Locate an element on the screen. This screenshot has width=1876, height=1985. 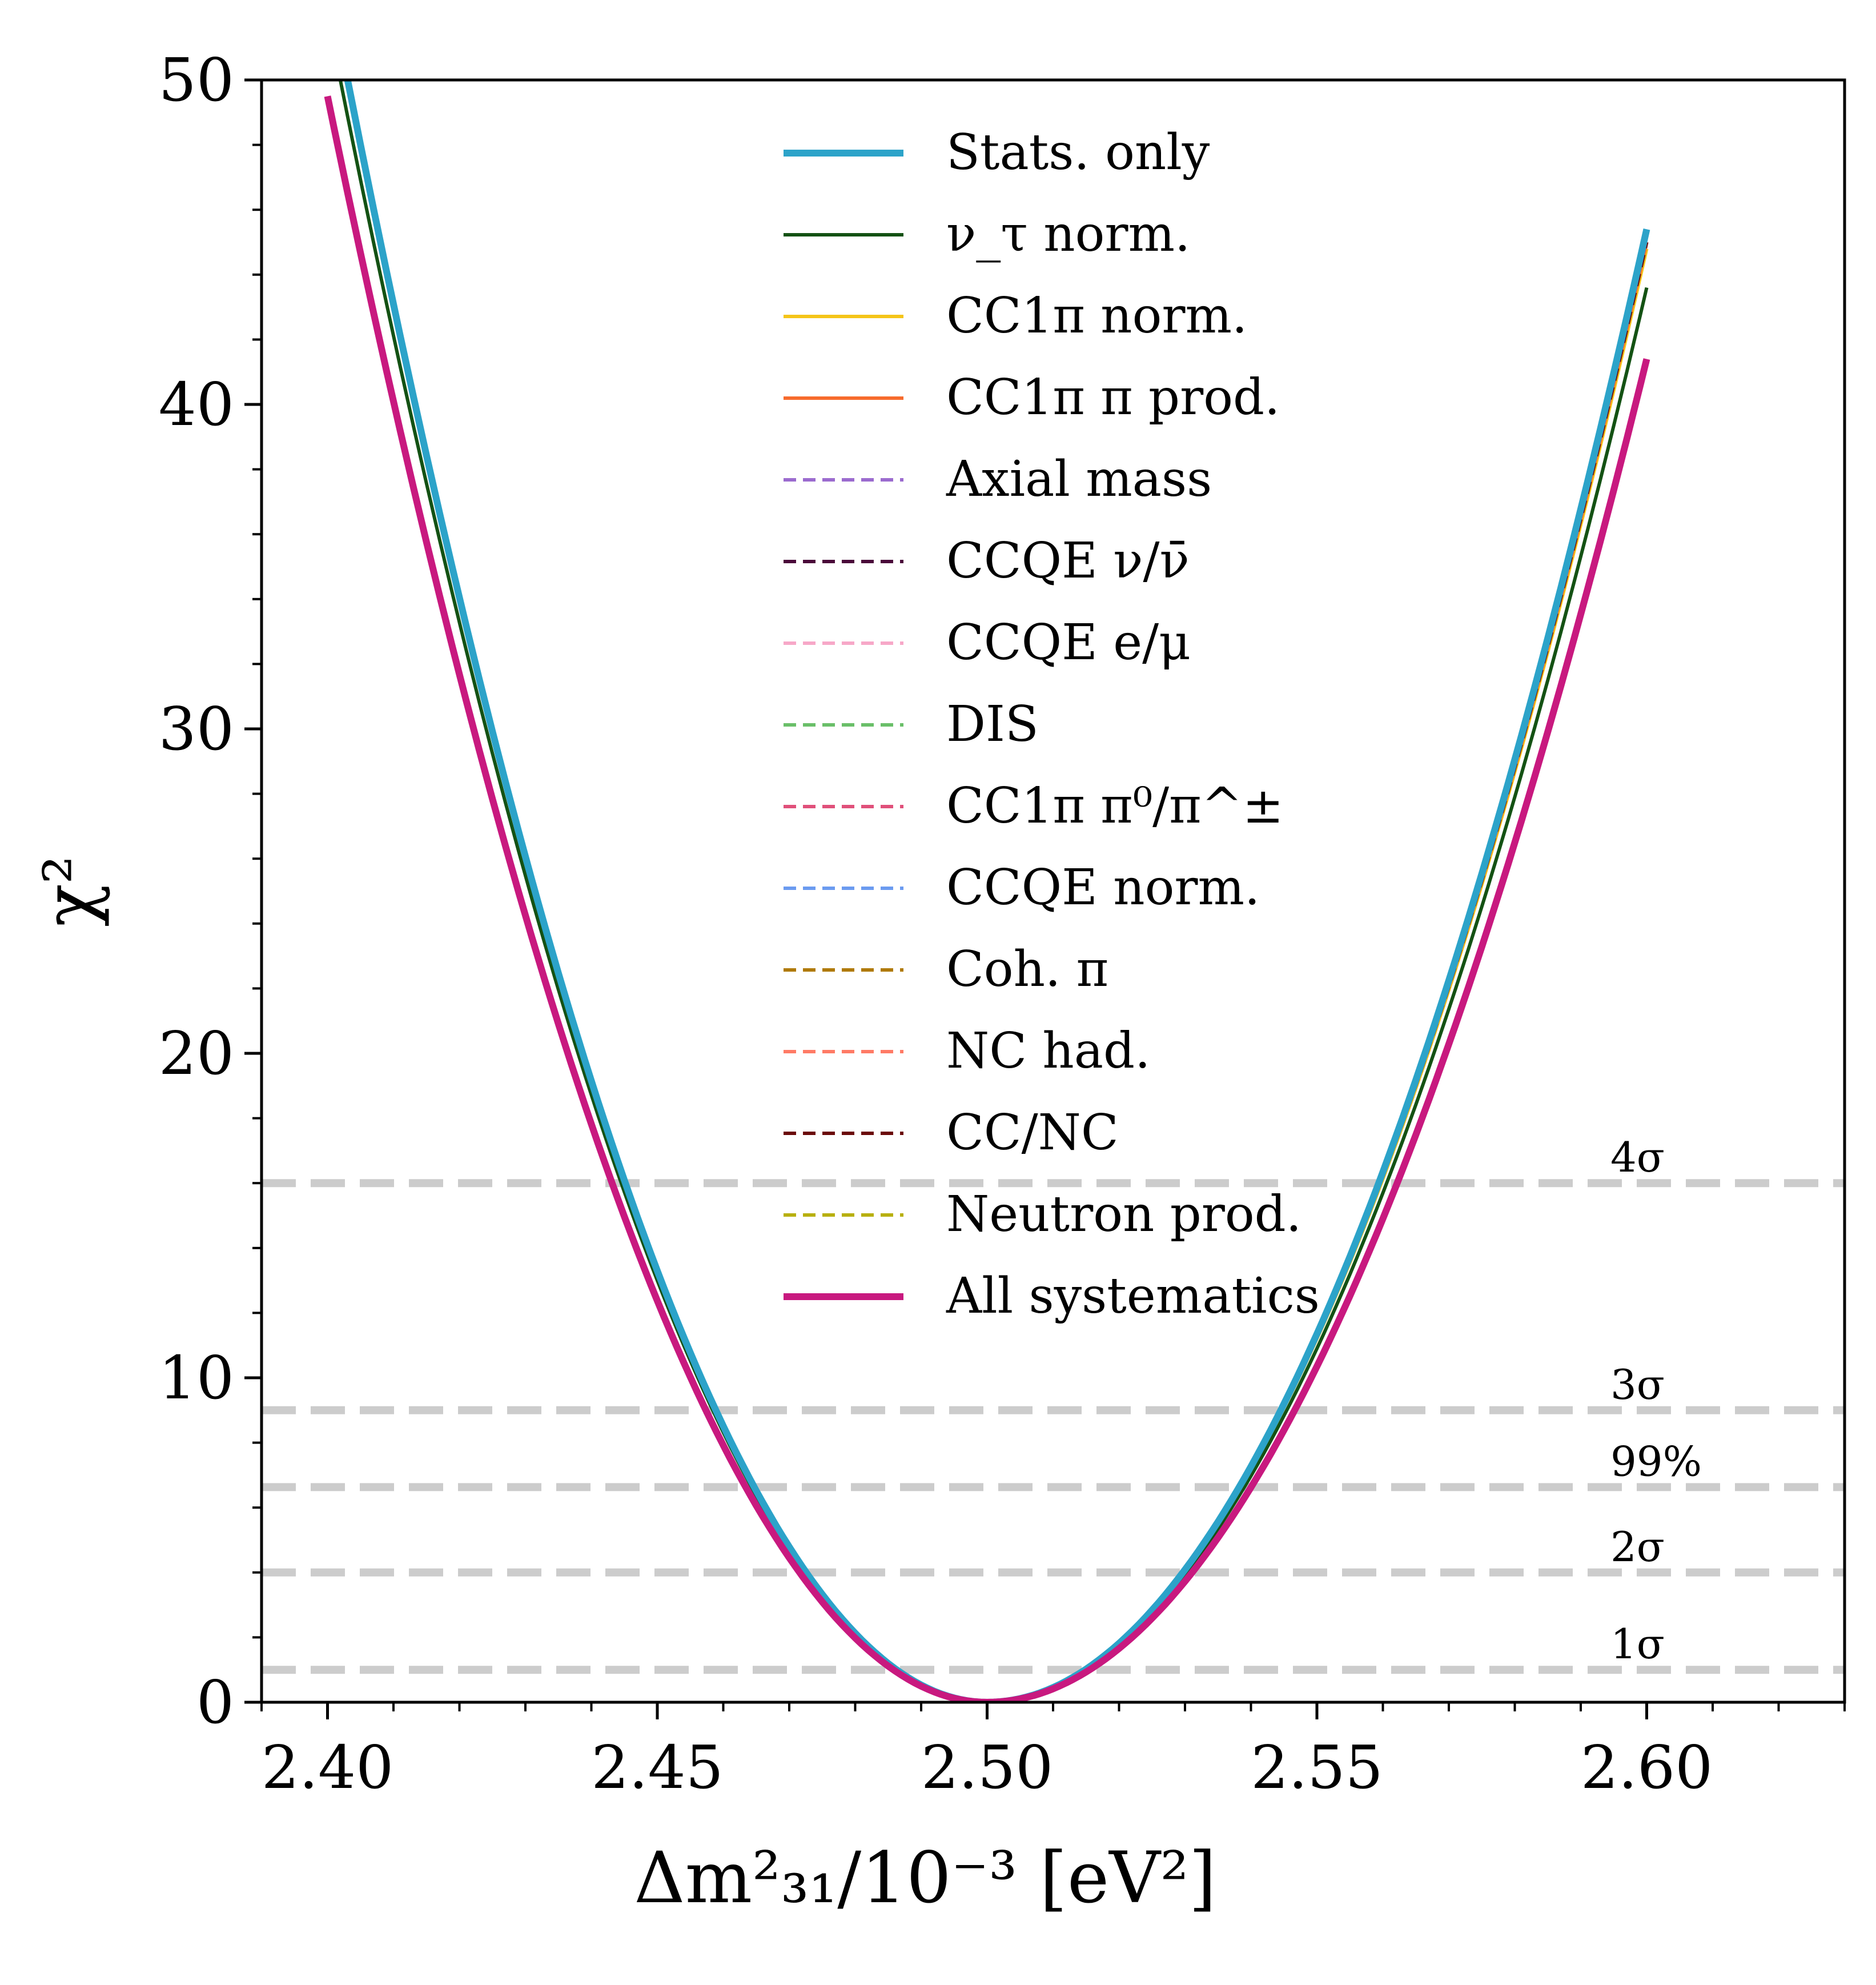
legend-item: Coh. π is located at coordinates (946, 969).